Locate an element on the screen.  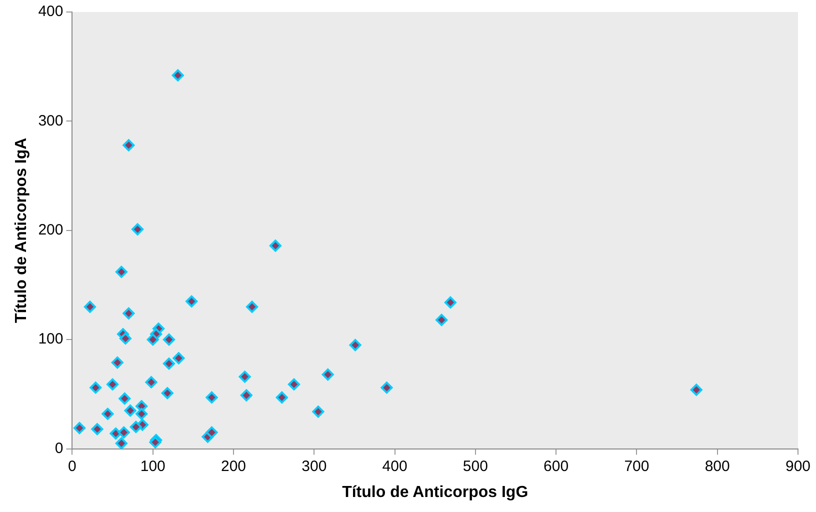
x-axis-title: Título de Anticorpos IgG is located at coordinates (435, 492).